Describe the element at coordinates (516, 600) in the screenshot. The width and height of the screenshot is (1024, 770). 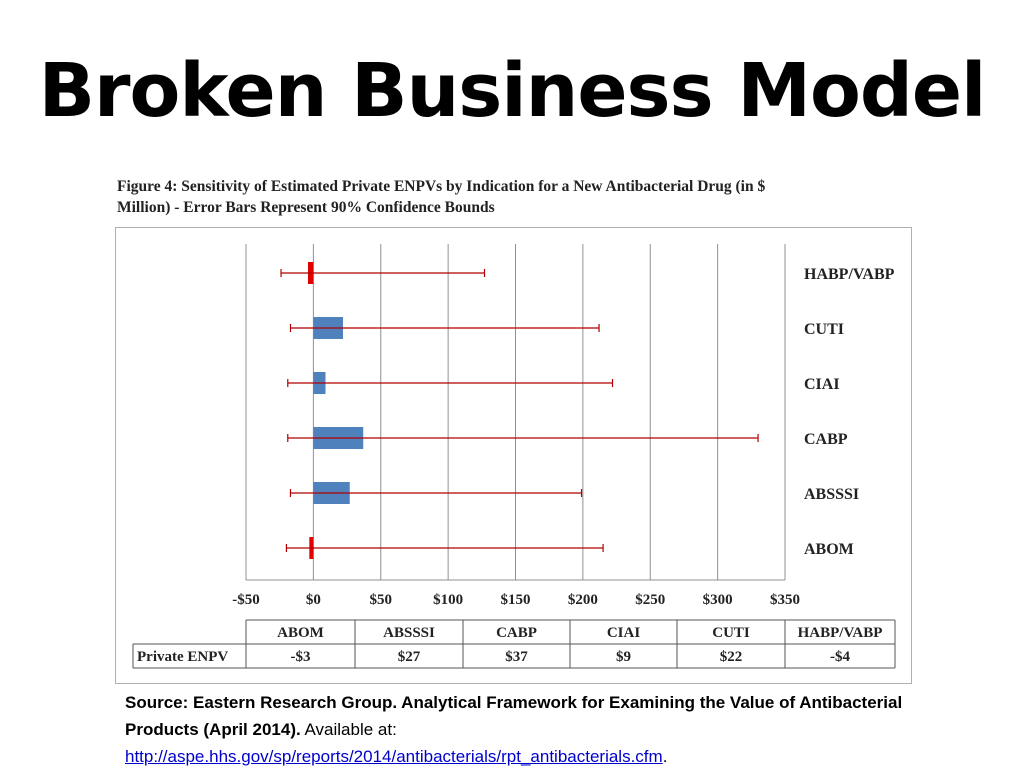
I see `x-tick-label: $150` at that location.